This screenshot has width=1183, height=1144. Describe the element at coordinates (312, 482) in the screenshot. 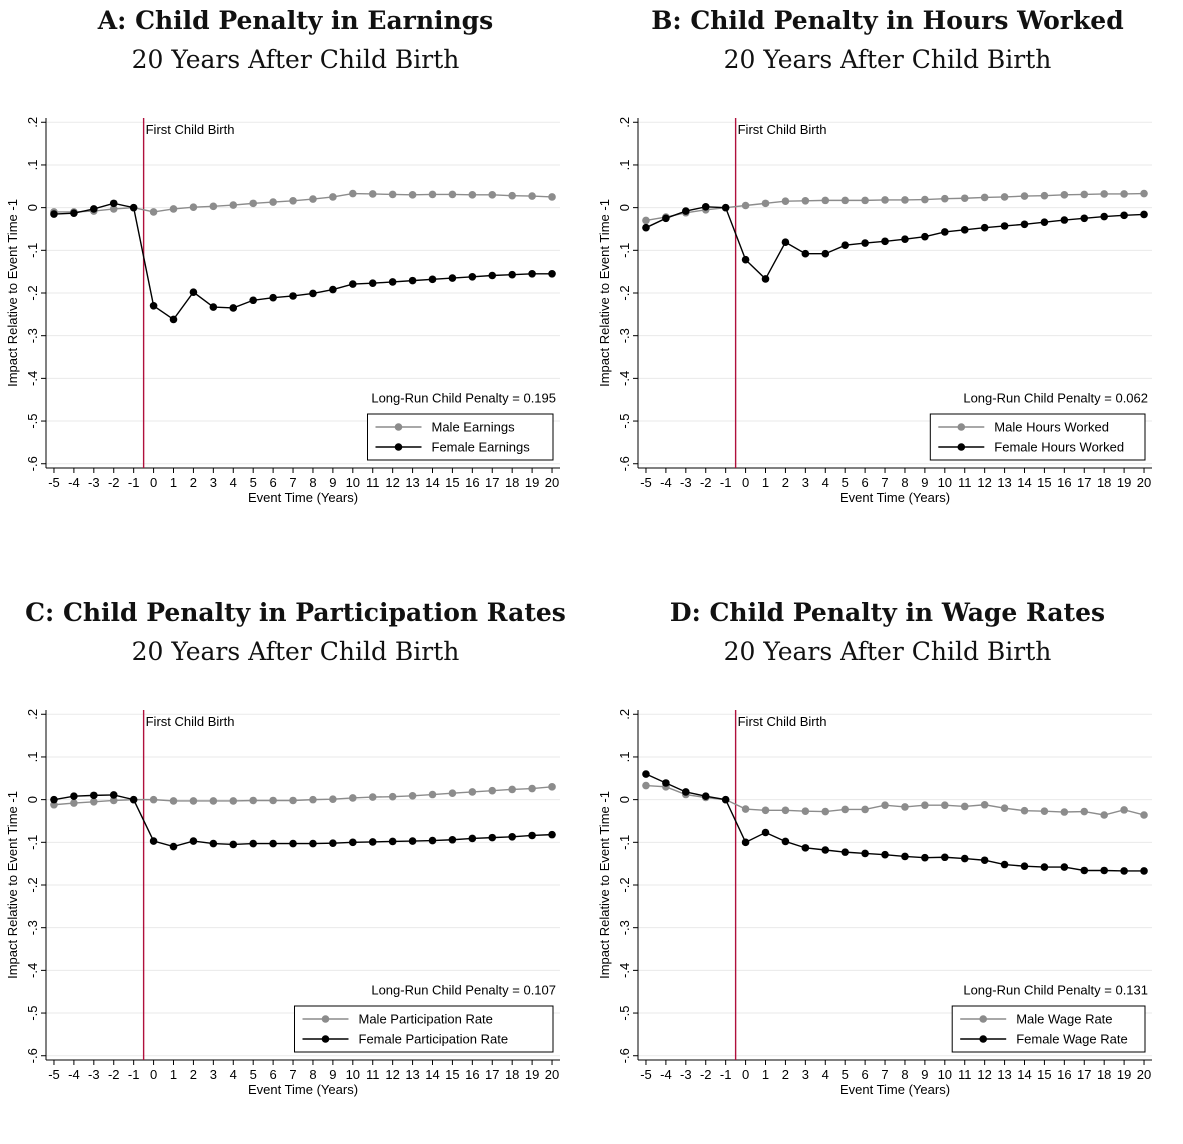

I see `x-tick-label: 8` at that location.